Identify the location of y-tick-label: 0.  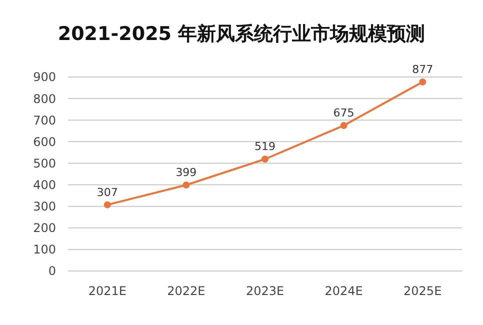
(52, 271).